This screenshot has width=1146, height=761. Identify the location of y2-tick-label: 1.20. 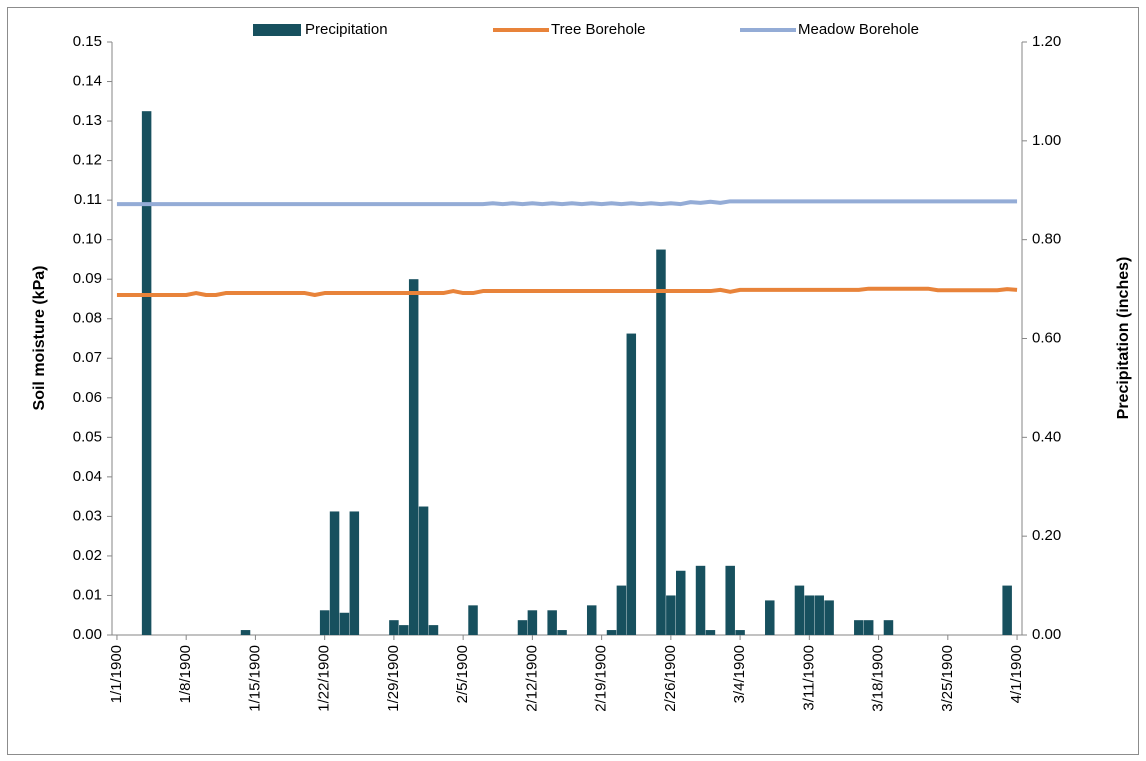
(1046, 41).